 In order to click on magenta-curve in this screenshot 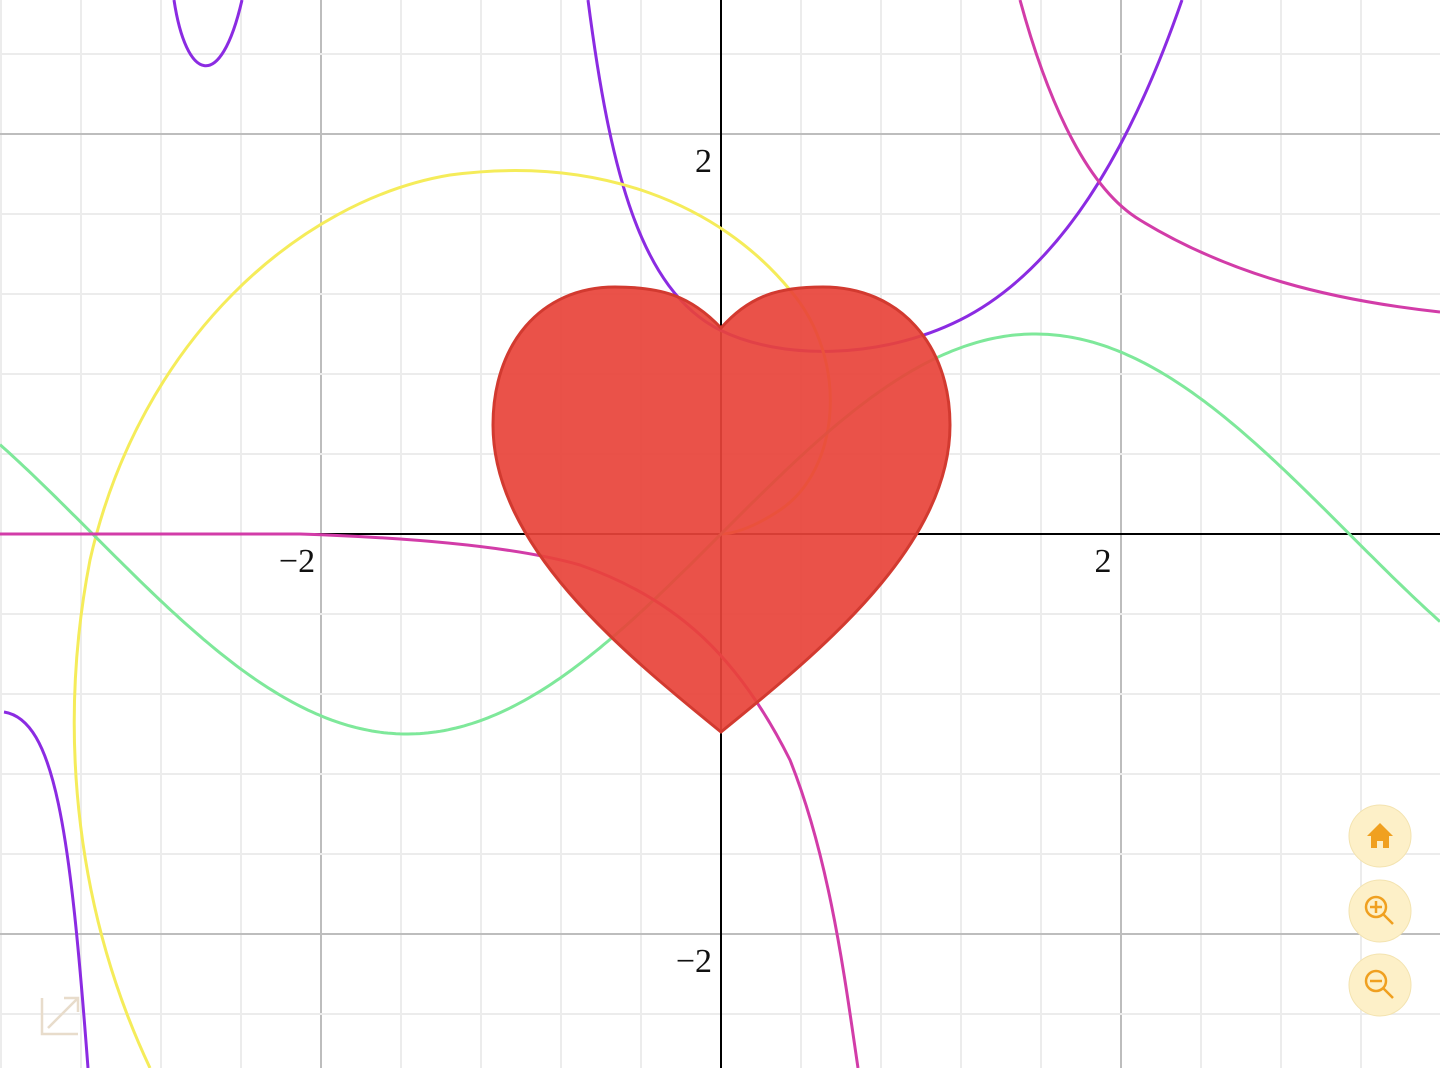, I will do `click(1229, 157)`.